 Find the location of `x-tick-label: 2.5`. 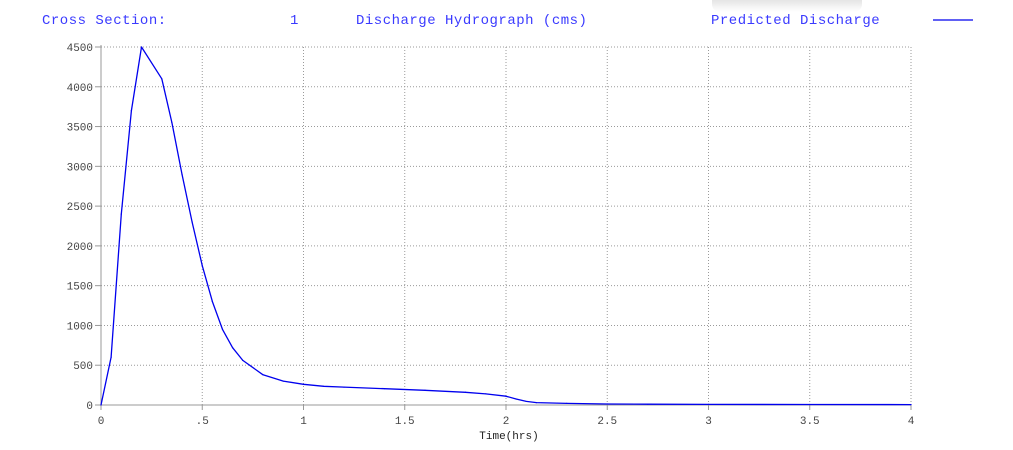

x-tick-label: 2.5 is located at coordinates (607, 422).